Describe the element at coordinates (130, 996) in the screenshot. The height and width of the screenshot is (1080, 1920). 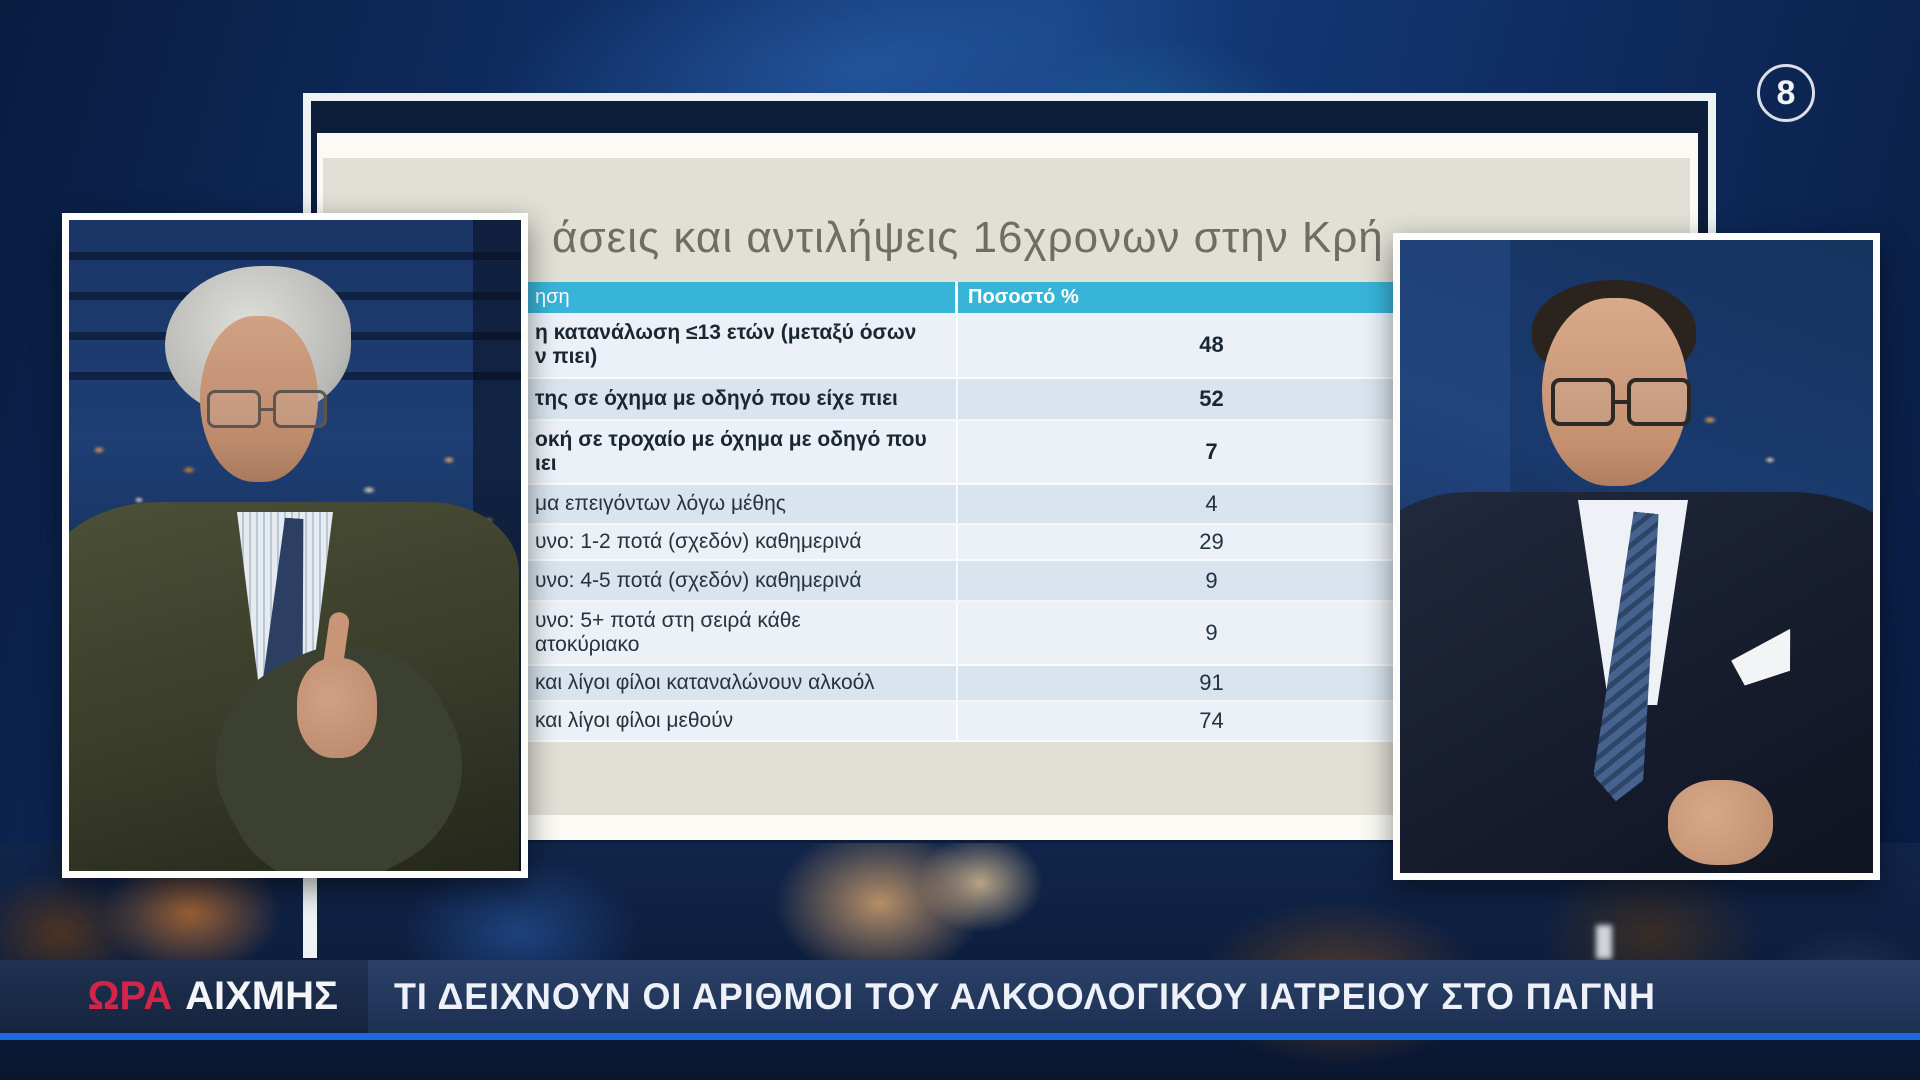
I see `show-name-red: ΩΡΑ` at that location.